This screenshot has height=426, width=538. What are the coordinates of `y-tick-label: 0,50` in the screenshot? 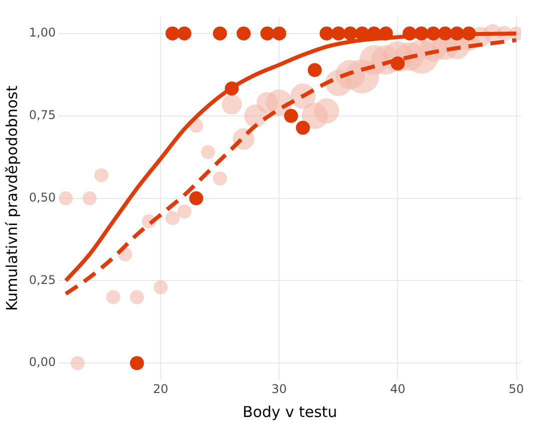 It's located at (42, 197).